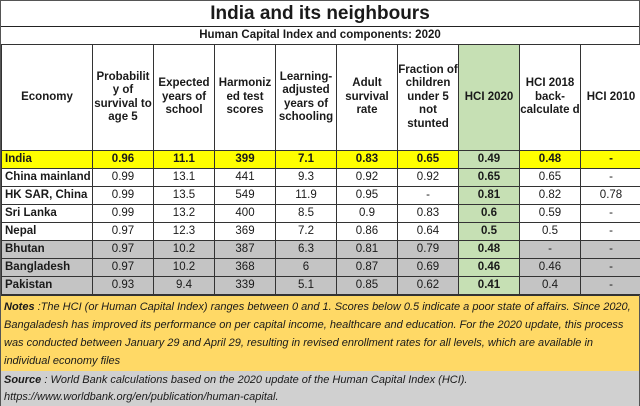  I want to click on cell-not-stunted: 0.62, so click(428, 285).